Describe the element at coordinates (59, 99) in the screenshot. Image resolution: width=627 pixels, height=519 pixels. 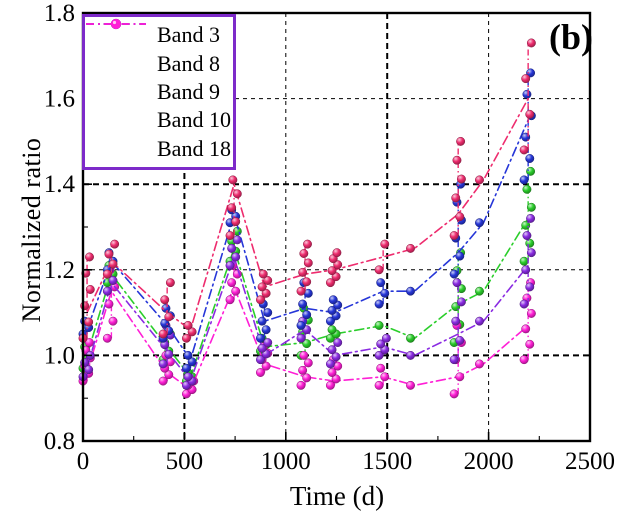
I see `y-tick-label: 1.6` at that location.